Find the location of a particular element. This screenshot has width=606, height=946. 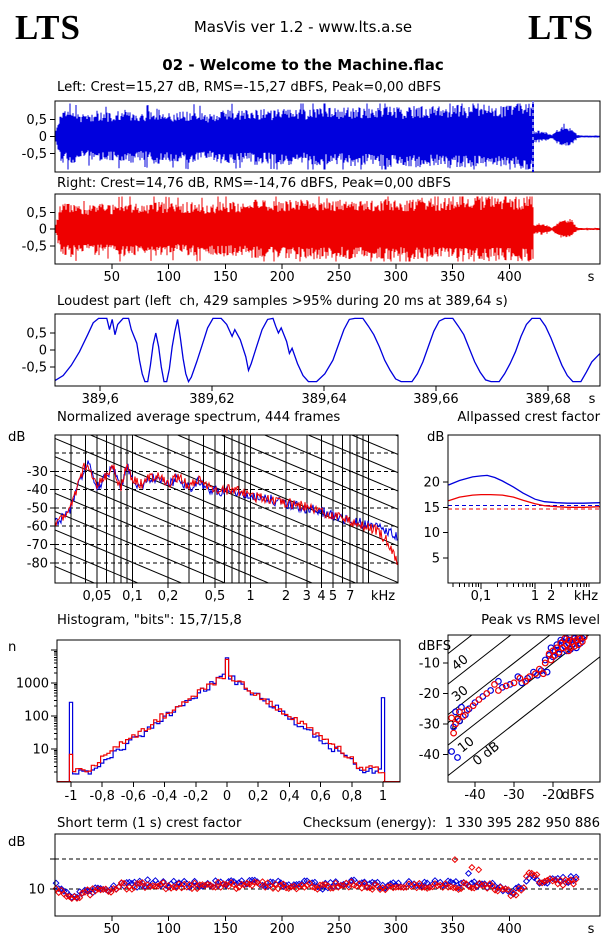

svg-text: -50 is located at coordinates (37, 508).